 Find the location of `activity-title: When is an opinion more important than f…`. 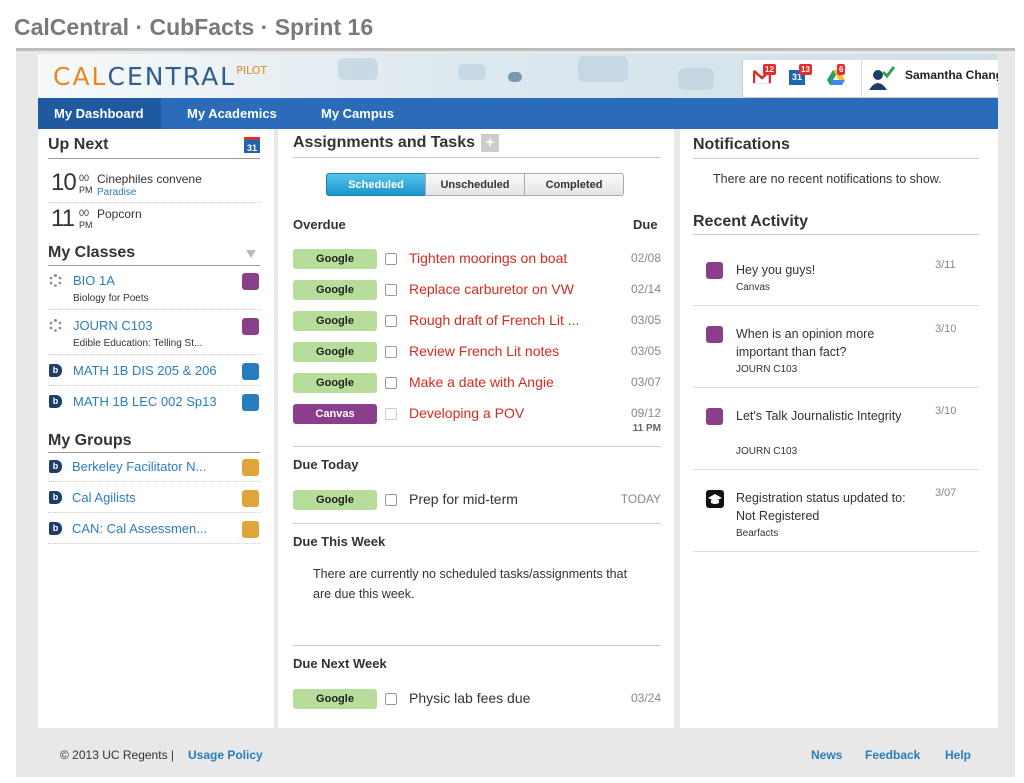

activity-title: When is an opinion more important than f… is located at coordinates (805, 343).